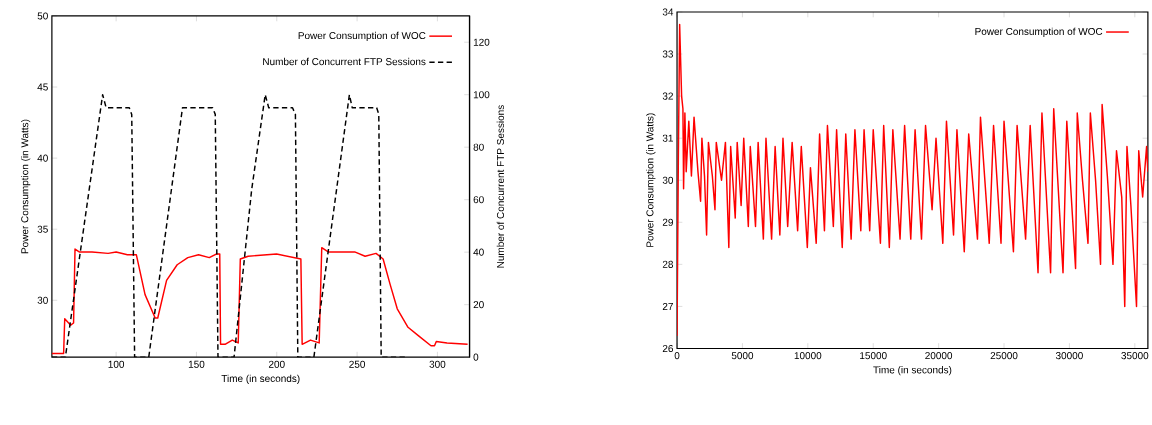  I want to click on x-tick-label: 150, so click(196, 364).